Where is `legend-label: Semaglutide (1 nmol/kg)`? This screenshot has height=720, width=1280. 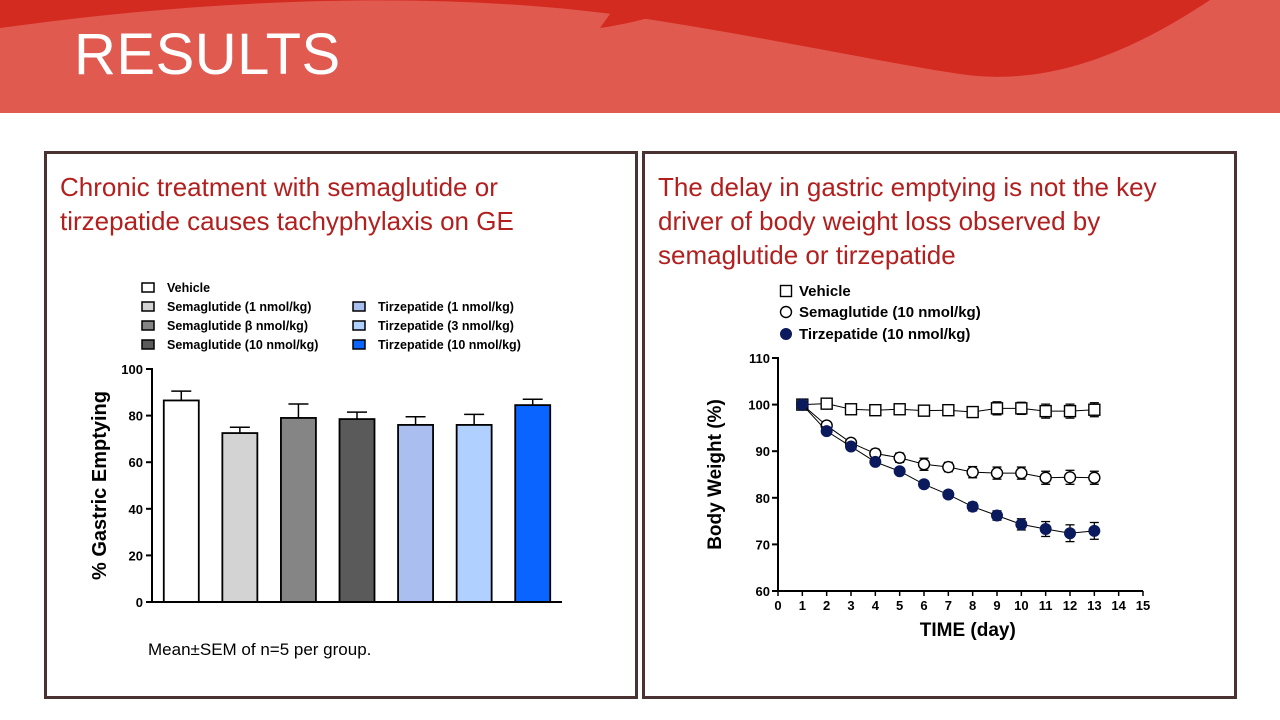 legend-label: Semaglutide (1 nmol/kg) is located at coordinates (239, 307).